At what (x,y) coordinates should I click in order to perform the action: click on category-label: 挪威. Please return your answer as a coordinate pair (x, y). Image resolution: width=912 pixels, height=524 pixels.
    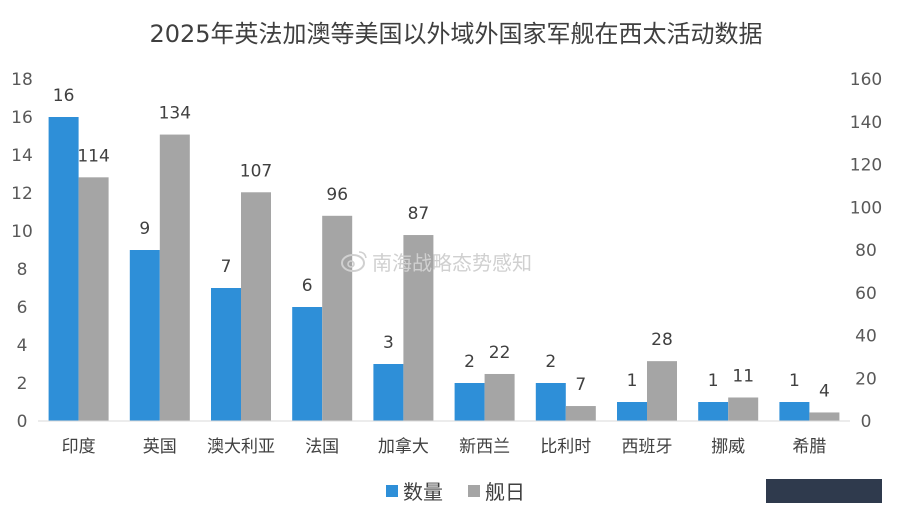
    Looking at the image, I should click on (728, 447).